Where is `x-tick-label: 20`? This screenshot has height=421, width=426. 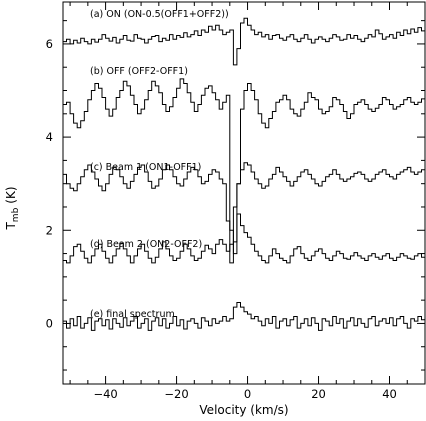
x-tick-label: 20 is located at coordinates (318, 394).